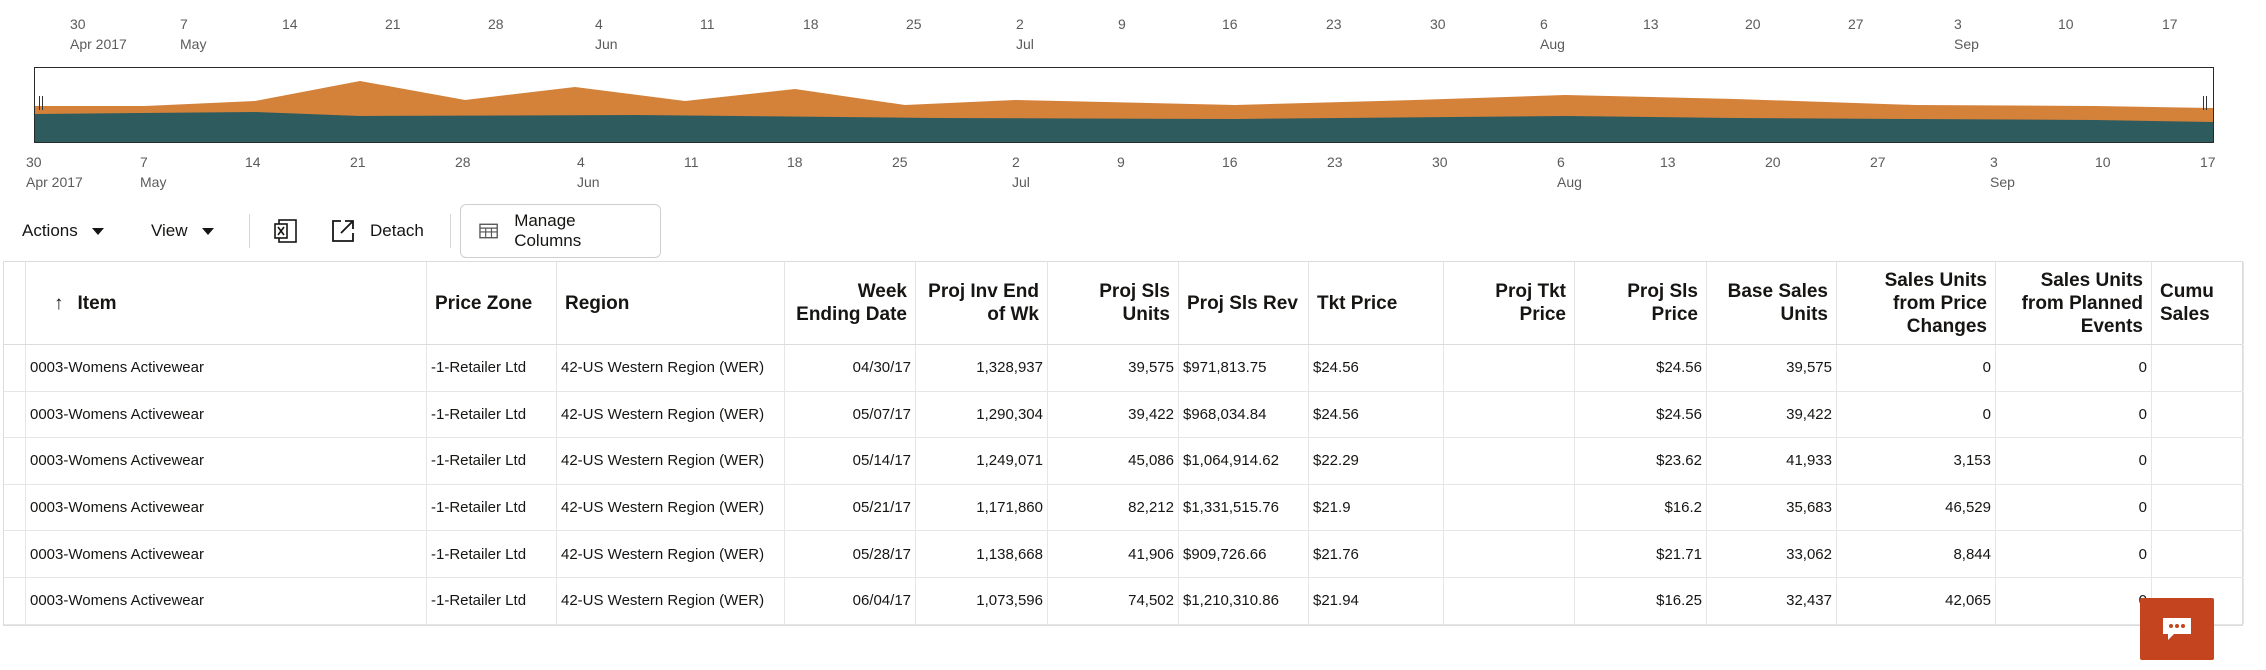  Describe the element at coordinates (59, 303) in the screenshot. I see `sort-ascending-icon: ↑` at that location.